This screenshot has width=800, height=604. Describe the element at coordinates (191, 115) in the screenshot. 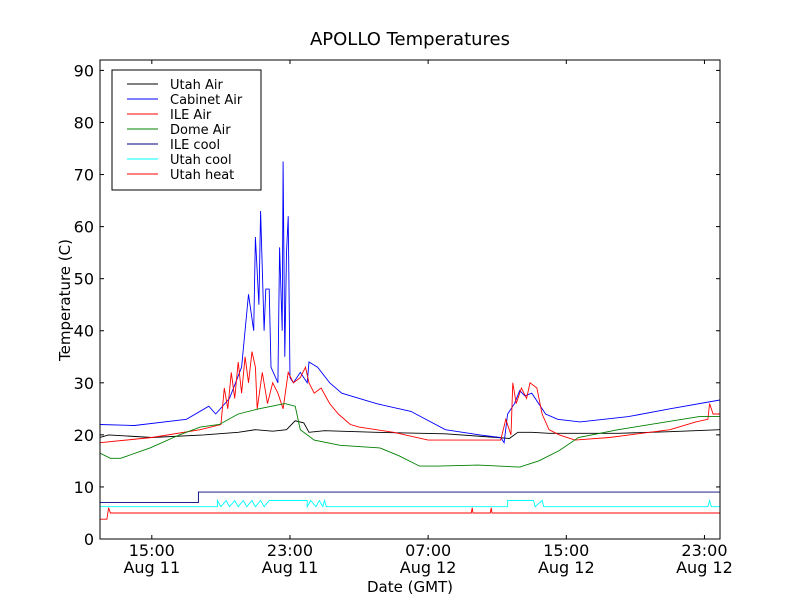

I see `legend-label: ILE Air` at that location.